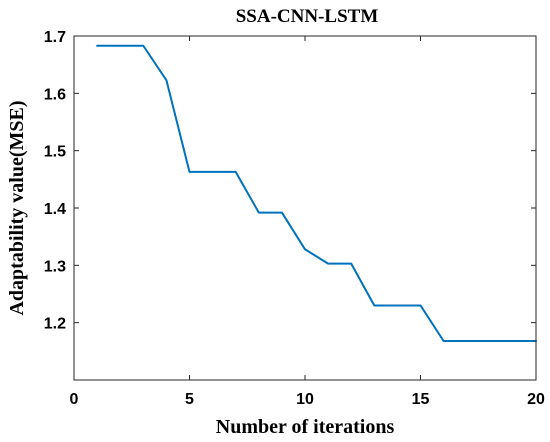 The width and height of the screenshot is (550, 442). I want to click on x-axis-tick-labels: 0 5 10 15 20, so click(307, 399).